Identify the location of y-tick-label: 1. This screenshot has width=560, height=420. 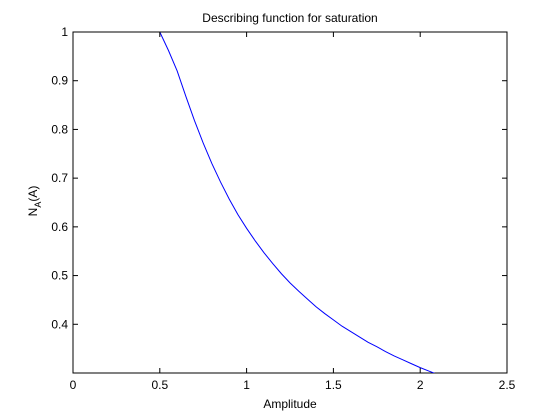
(64, 32).